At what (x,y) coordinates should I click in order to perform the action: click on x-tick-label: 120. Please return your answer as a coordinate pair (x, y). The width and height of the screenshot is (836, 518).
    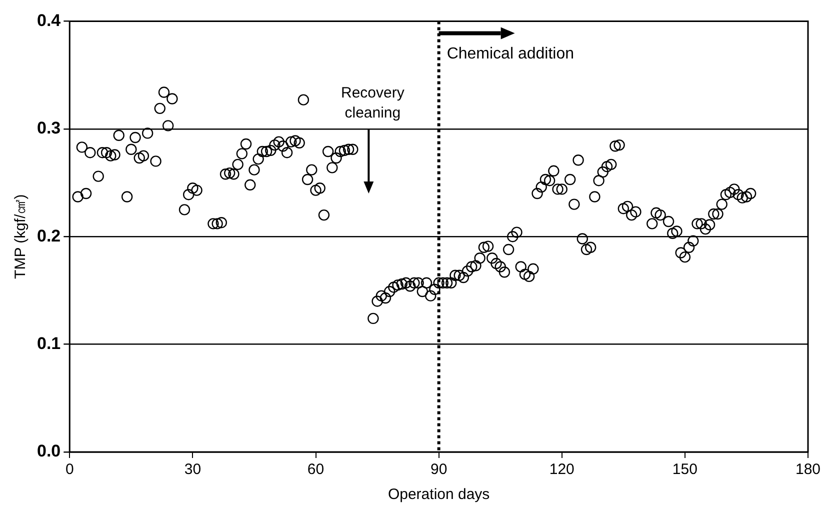
    Looking at the image, I should click on (561, 469).